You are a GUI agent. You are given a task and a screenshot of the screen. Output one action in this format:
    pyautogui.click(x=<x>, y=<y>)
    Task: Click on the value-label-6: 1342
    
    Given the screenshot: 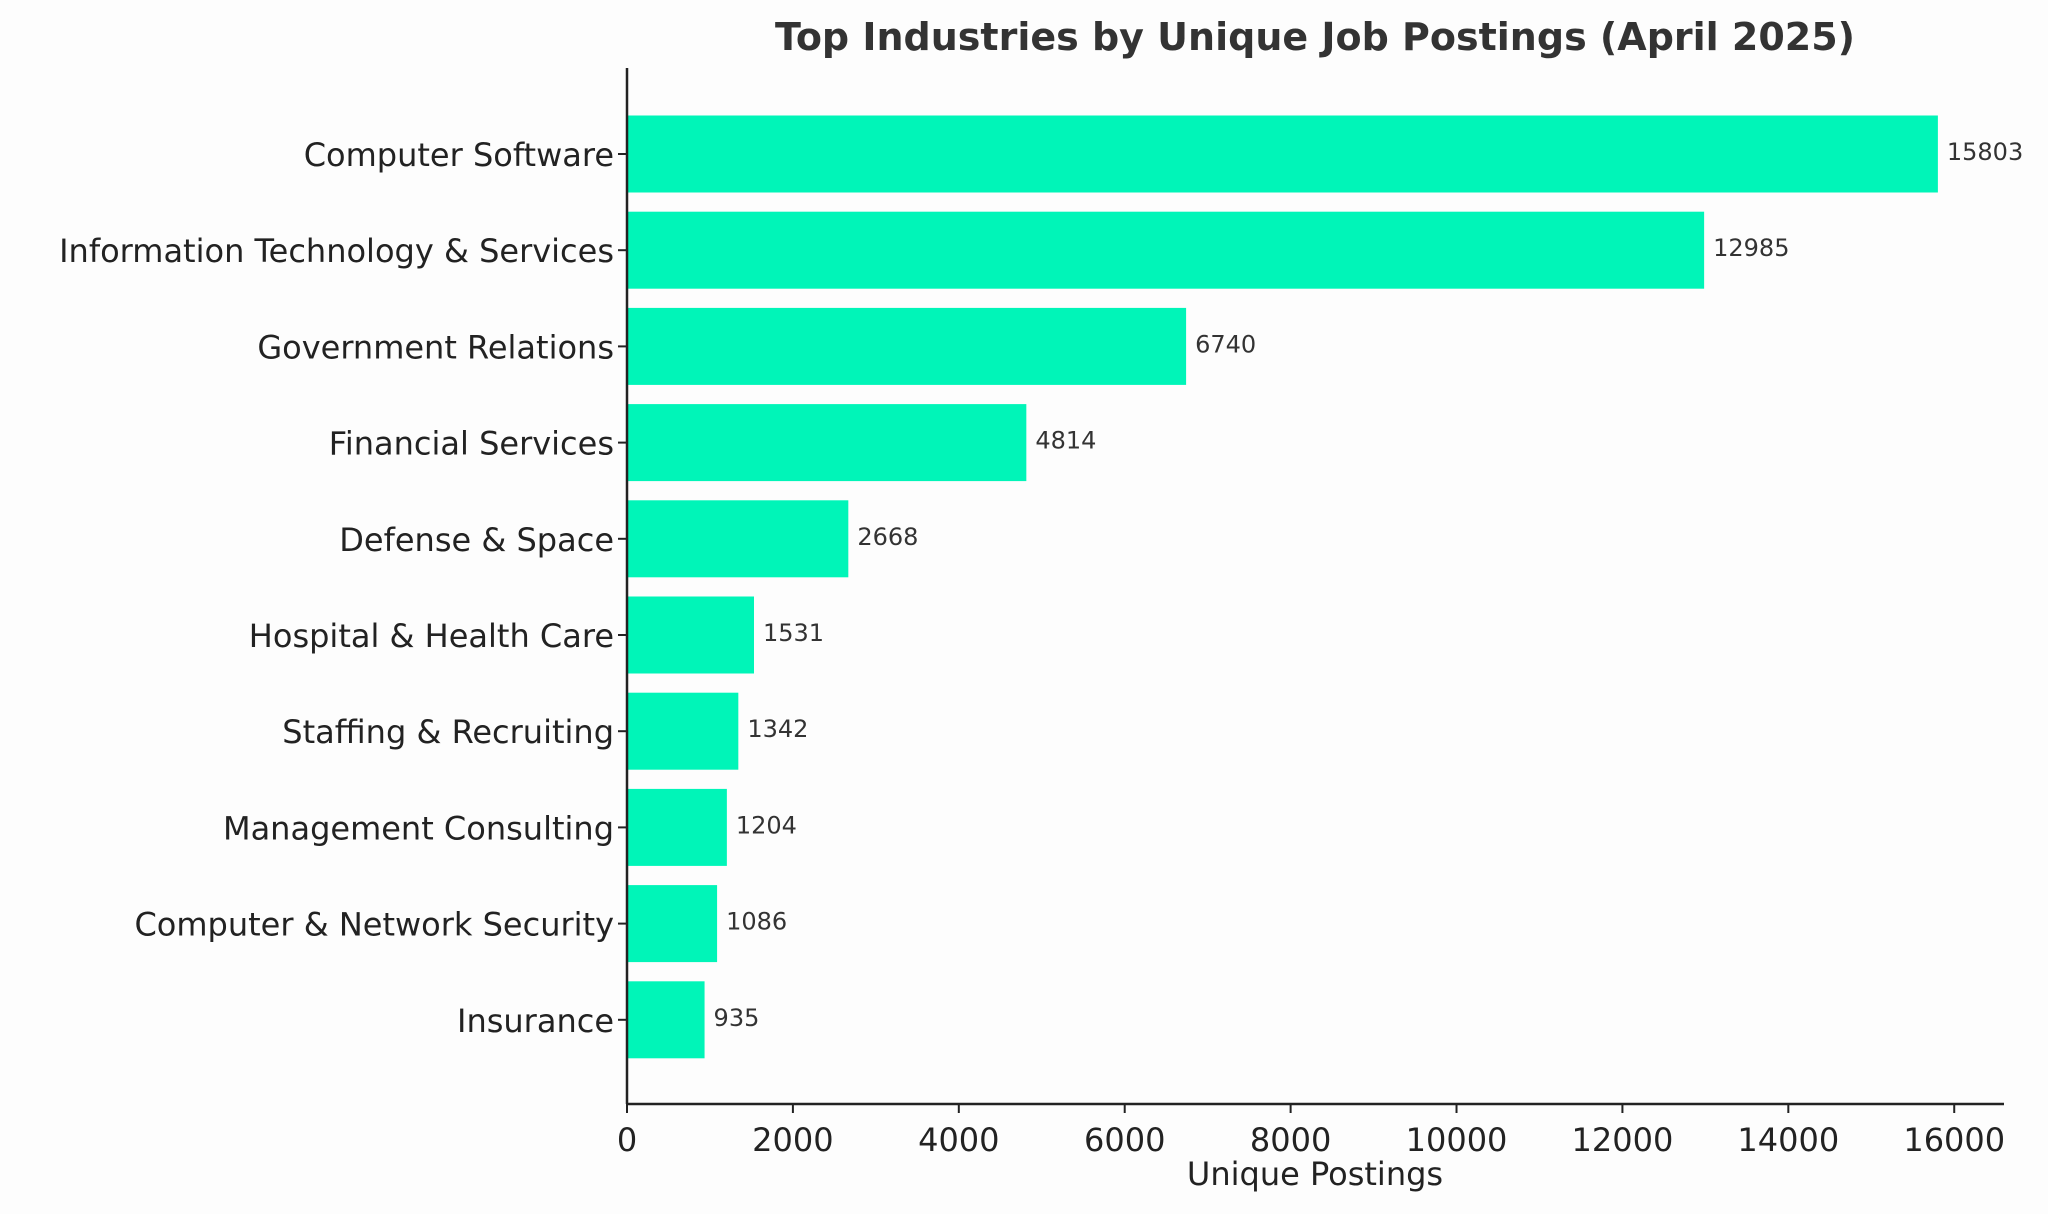 What is the action you would take?
    pyautogui.click(x=777, y=729)
    